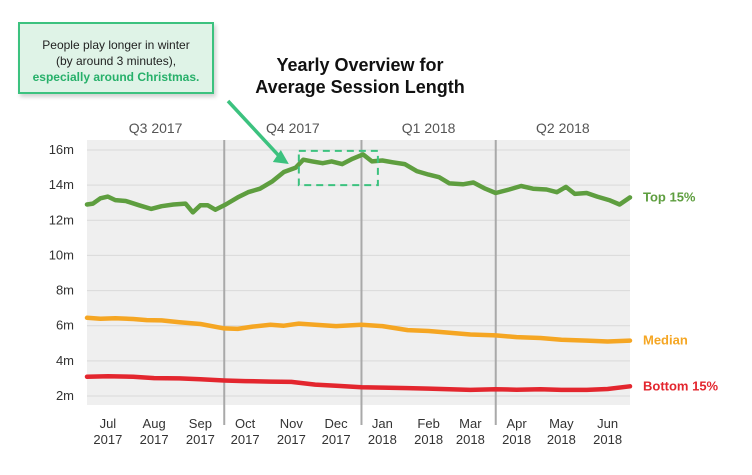  I want to click on annotation-arrow, so click(257, 132).